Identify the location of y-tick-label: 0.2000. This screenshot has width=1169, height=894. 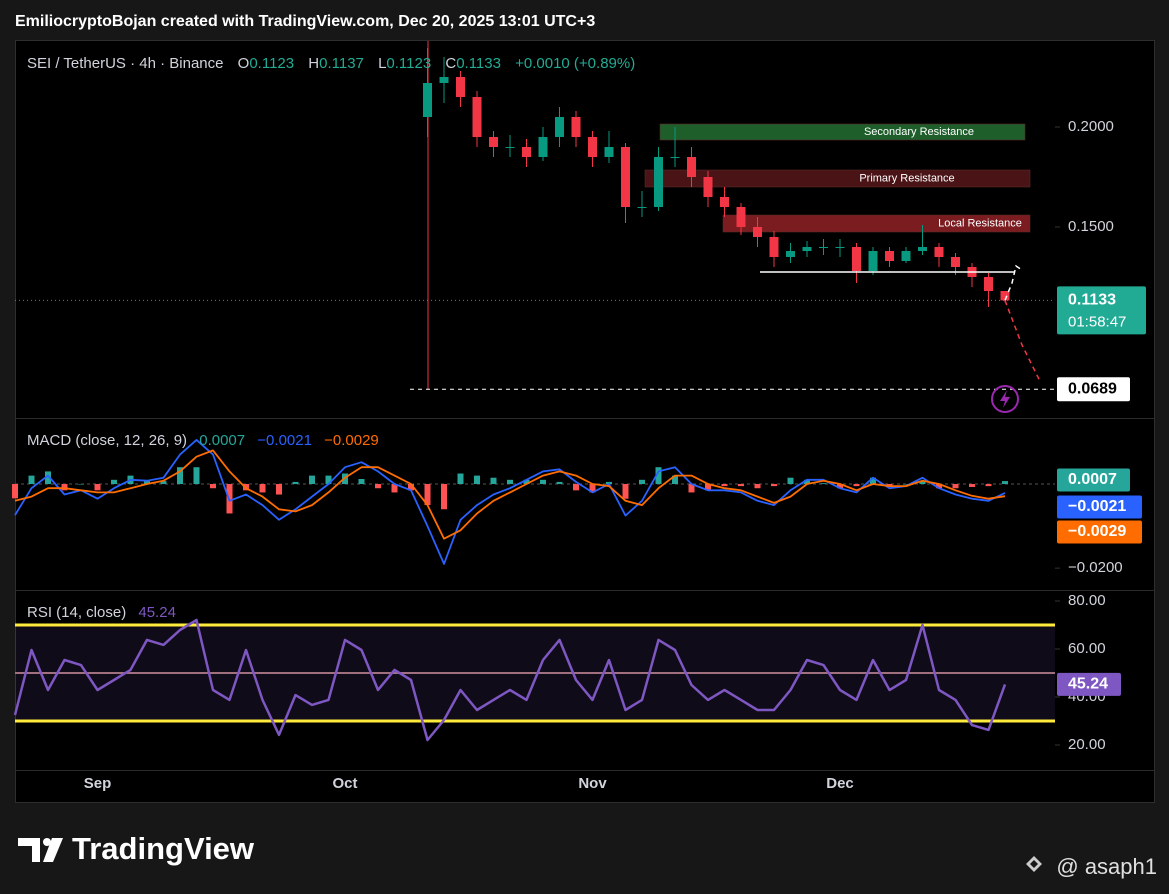
(1091, 126).